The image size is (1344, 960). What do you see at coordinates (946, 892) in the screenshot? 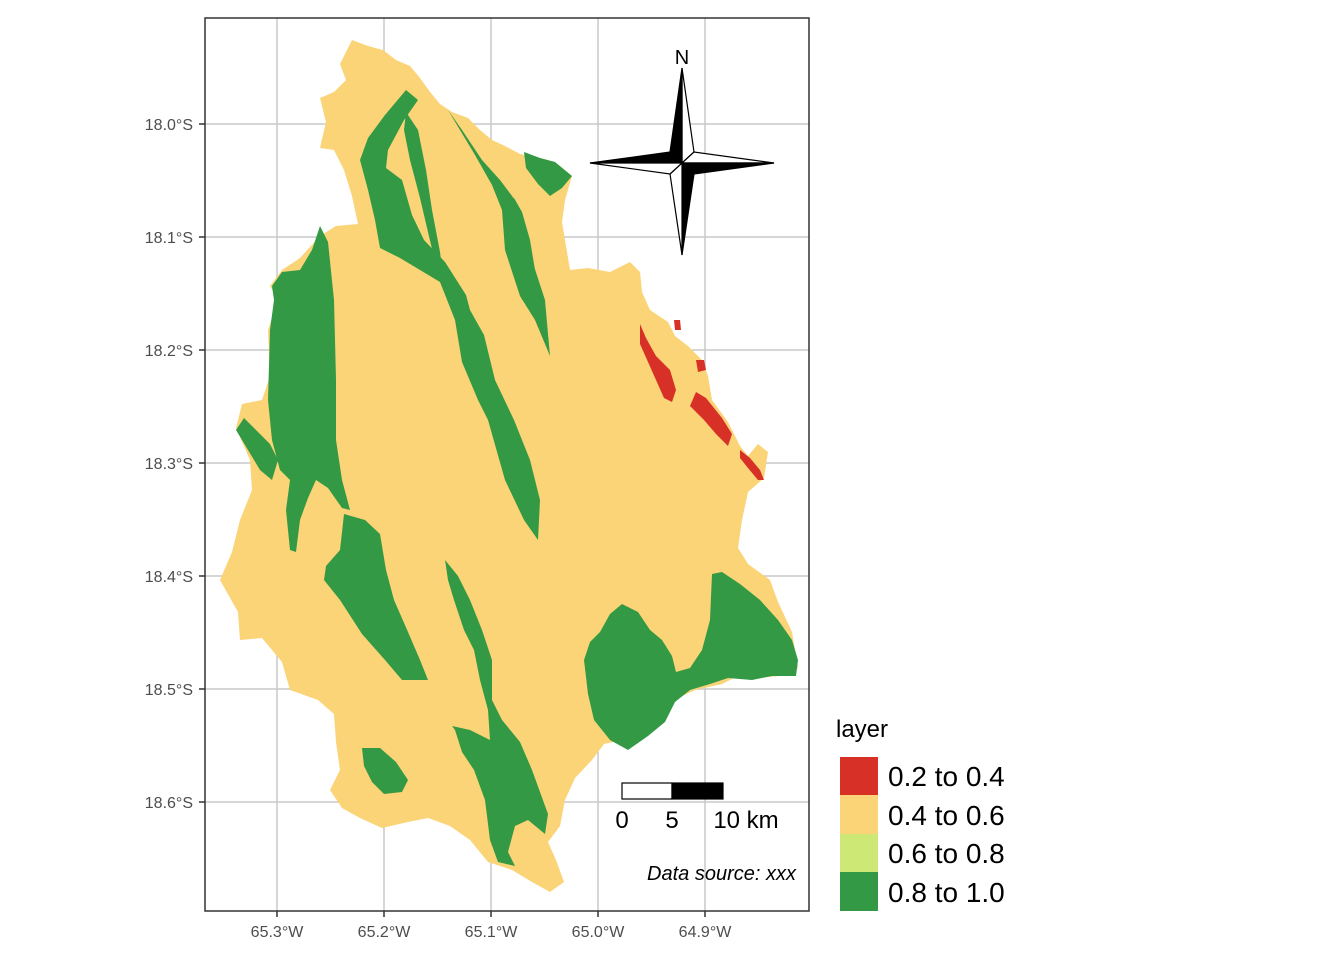
I see `legend-label: 0.8 to 1.0` at bounding box center [946, 892].